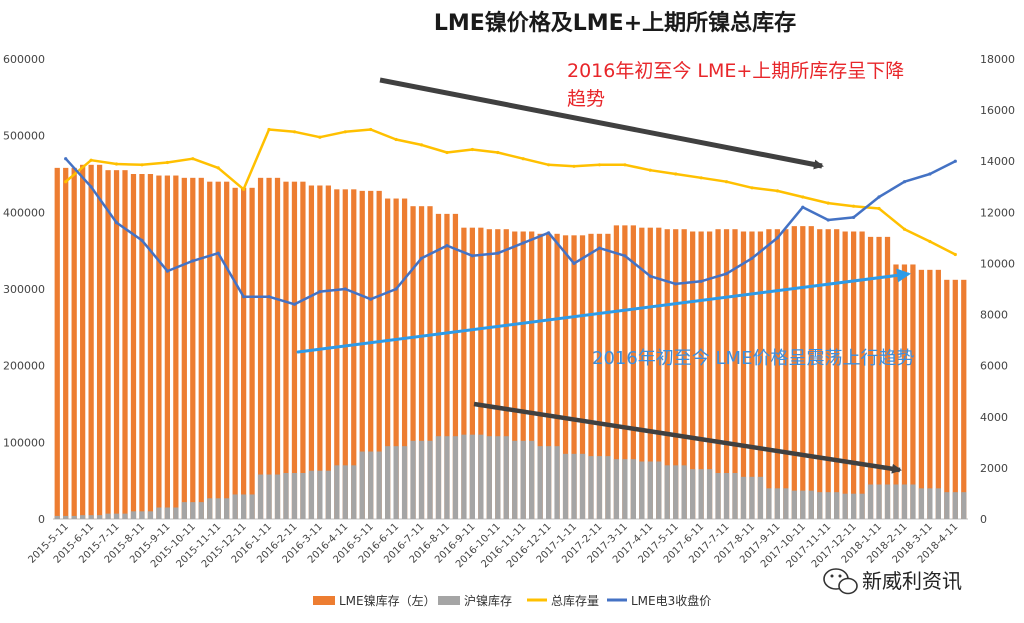 The height and width of the screenshot is (623, 1024). Describe the element at coordinates (24, 442) in the screenshot. I see `left-axis-tick-label: 100000` at that location.